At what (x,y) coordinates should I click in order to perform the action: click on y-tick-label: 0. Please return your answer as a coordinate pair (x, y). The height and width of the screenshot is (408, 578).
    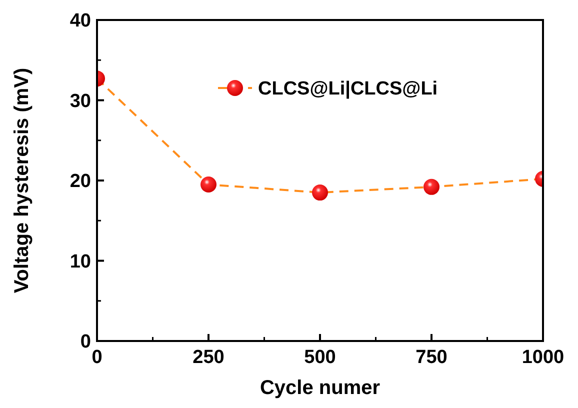
    Looking at the image, I should click on (85, 342).